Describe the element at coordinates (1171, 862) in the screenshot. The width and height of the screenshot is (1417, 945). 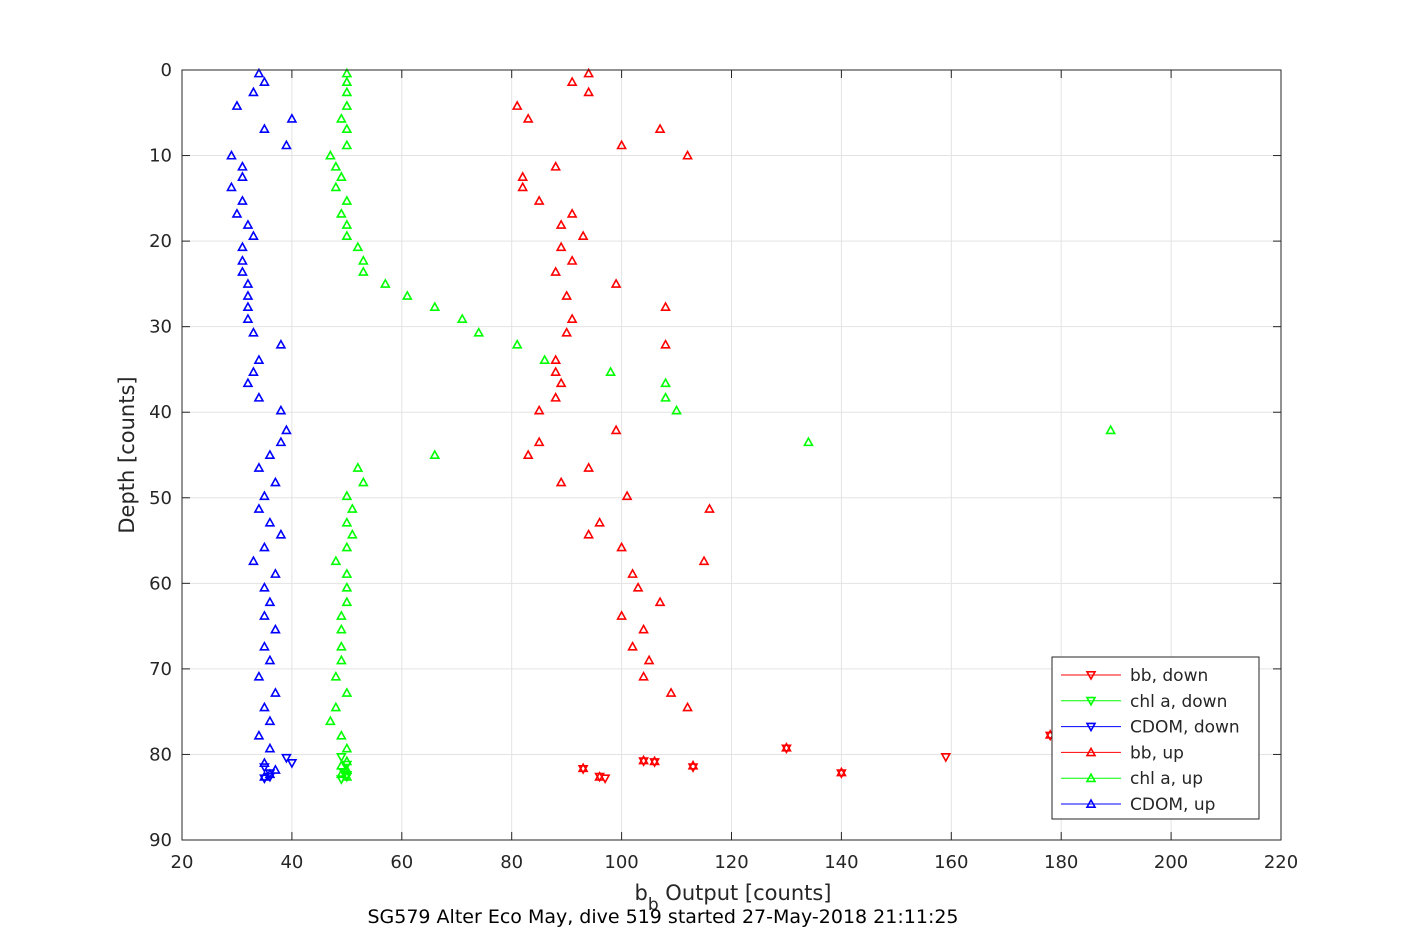
I see `x-tick-label: 200` at that location.